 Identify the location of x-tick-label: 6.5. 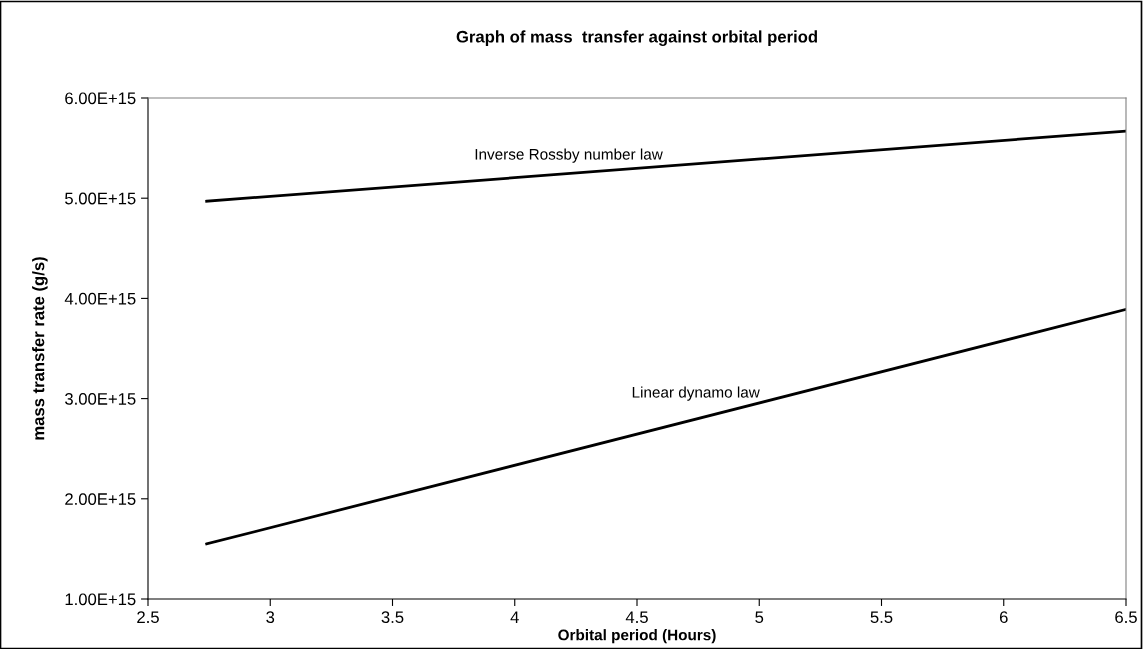
(1126, 617).